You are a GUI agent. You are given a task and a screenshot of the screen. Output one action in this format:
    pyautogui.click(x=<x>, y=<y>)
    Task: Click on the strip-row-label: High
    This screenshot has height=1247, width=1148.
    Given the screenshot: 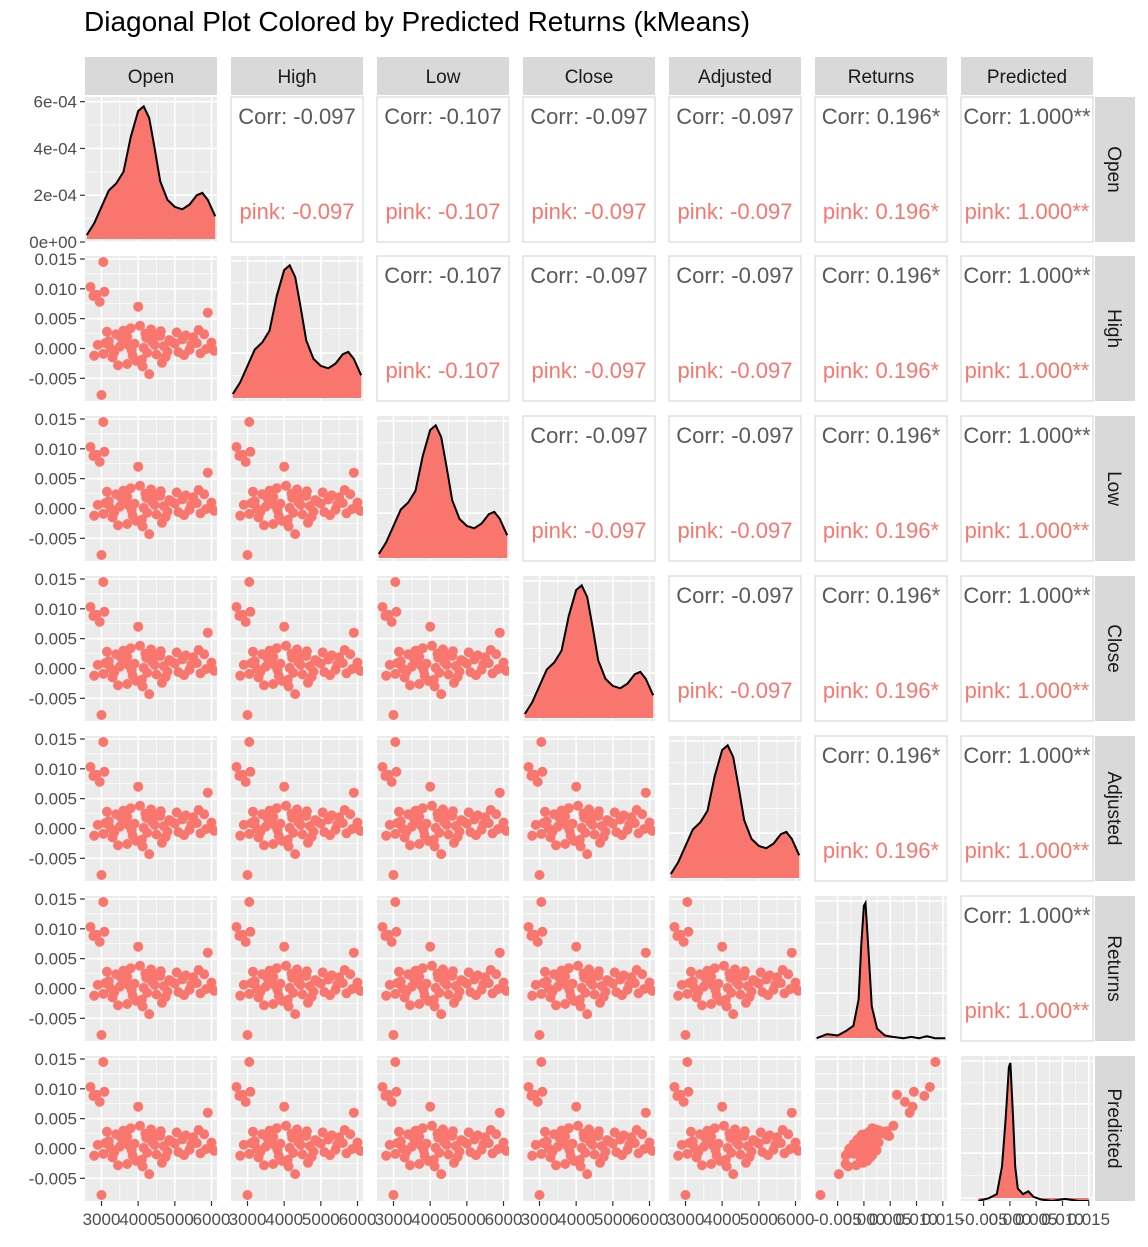 What is the action you would take?
    pyautogui.click(x=1113, y=328)
    